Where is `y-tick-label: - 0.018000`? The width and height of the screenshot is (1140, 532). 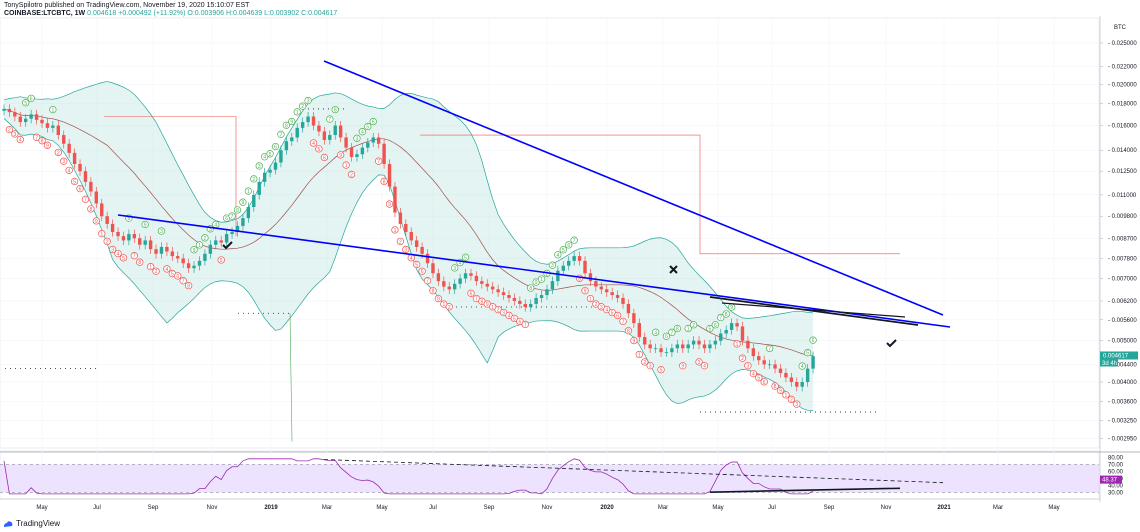 y-tick-label: - 0.018000 is located at coordinates (1122, 105).